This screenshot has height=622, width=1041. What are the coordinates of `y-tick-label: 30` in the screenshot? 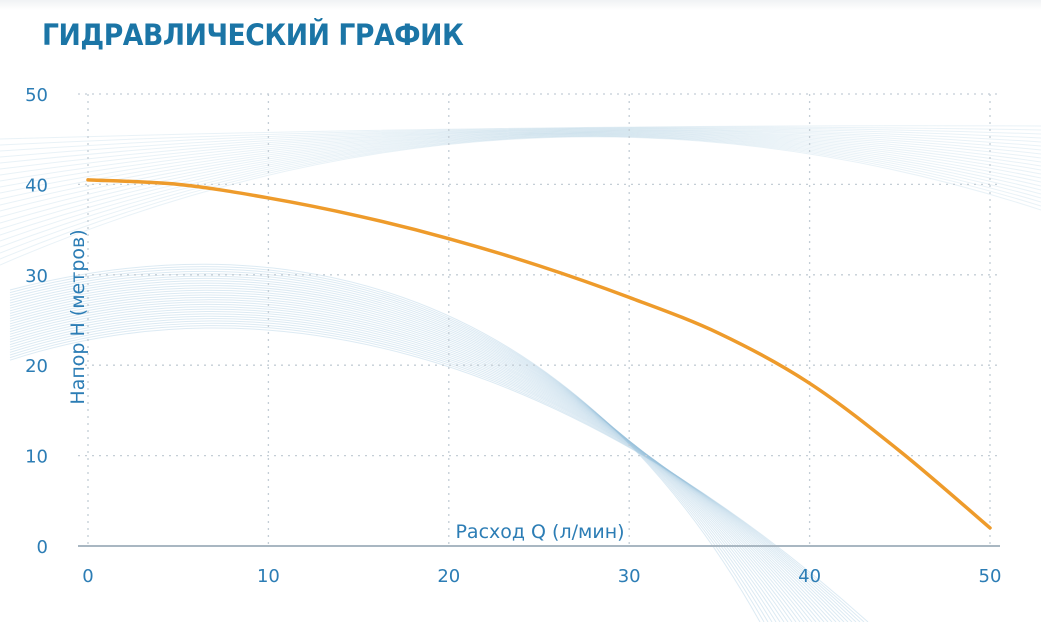 It's located at (36, 276).